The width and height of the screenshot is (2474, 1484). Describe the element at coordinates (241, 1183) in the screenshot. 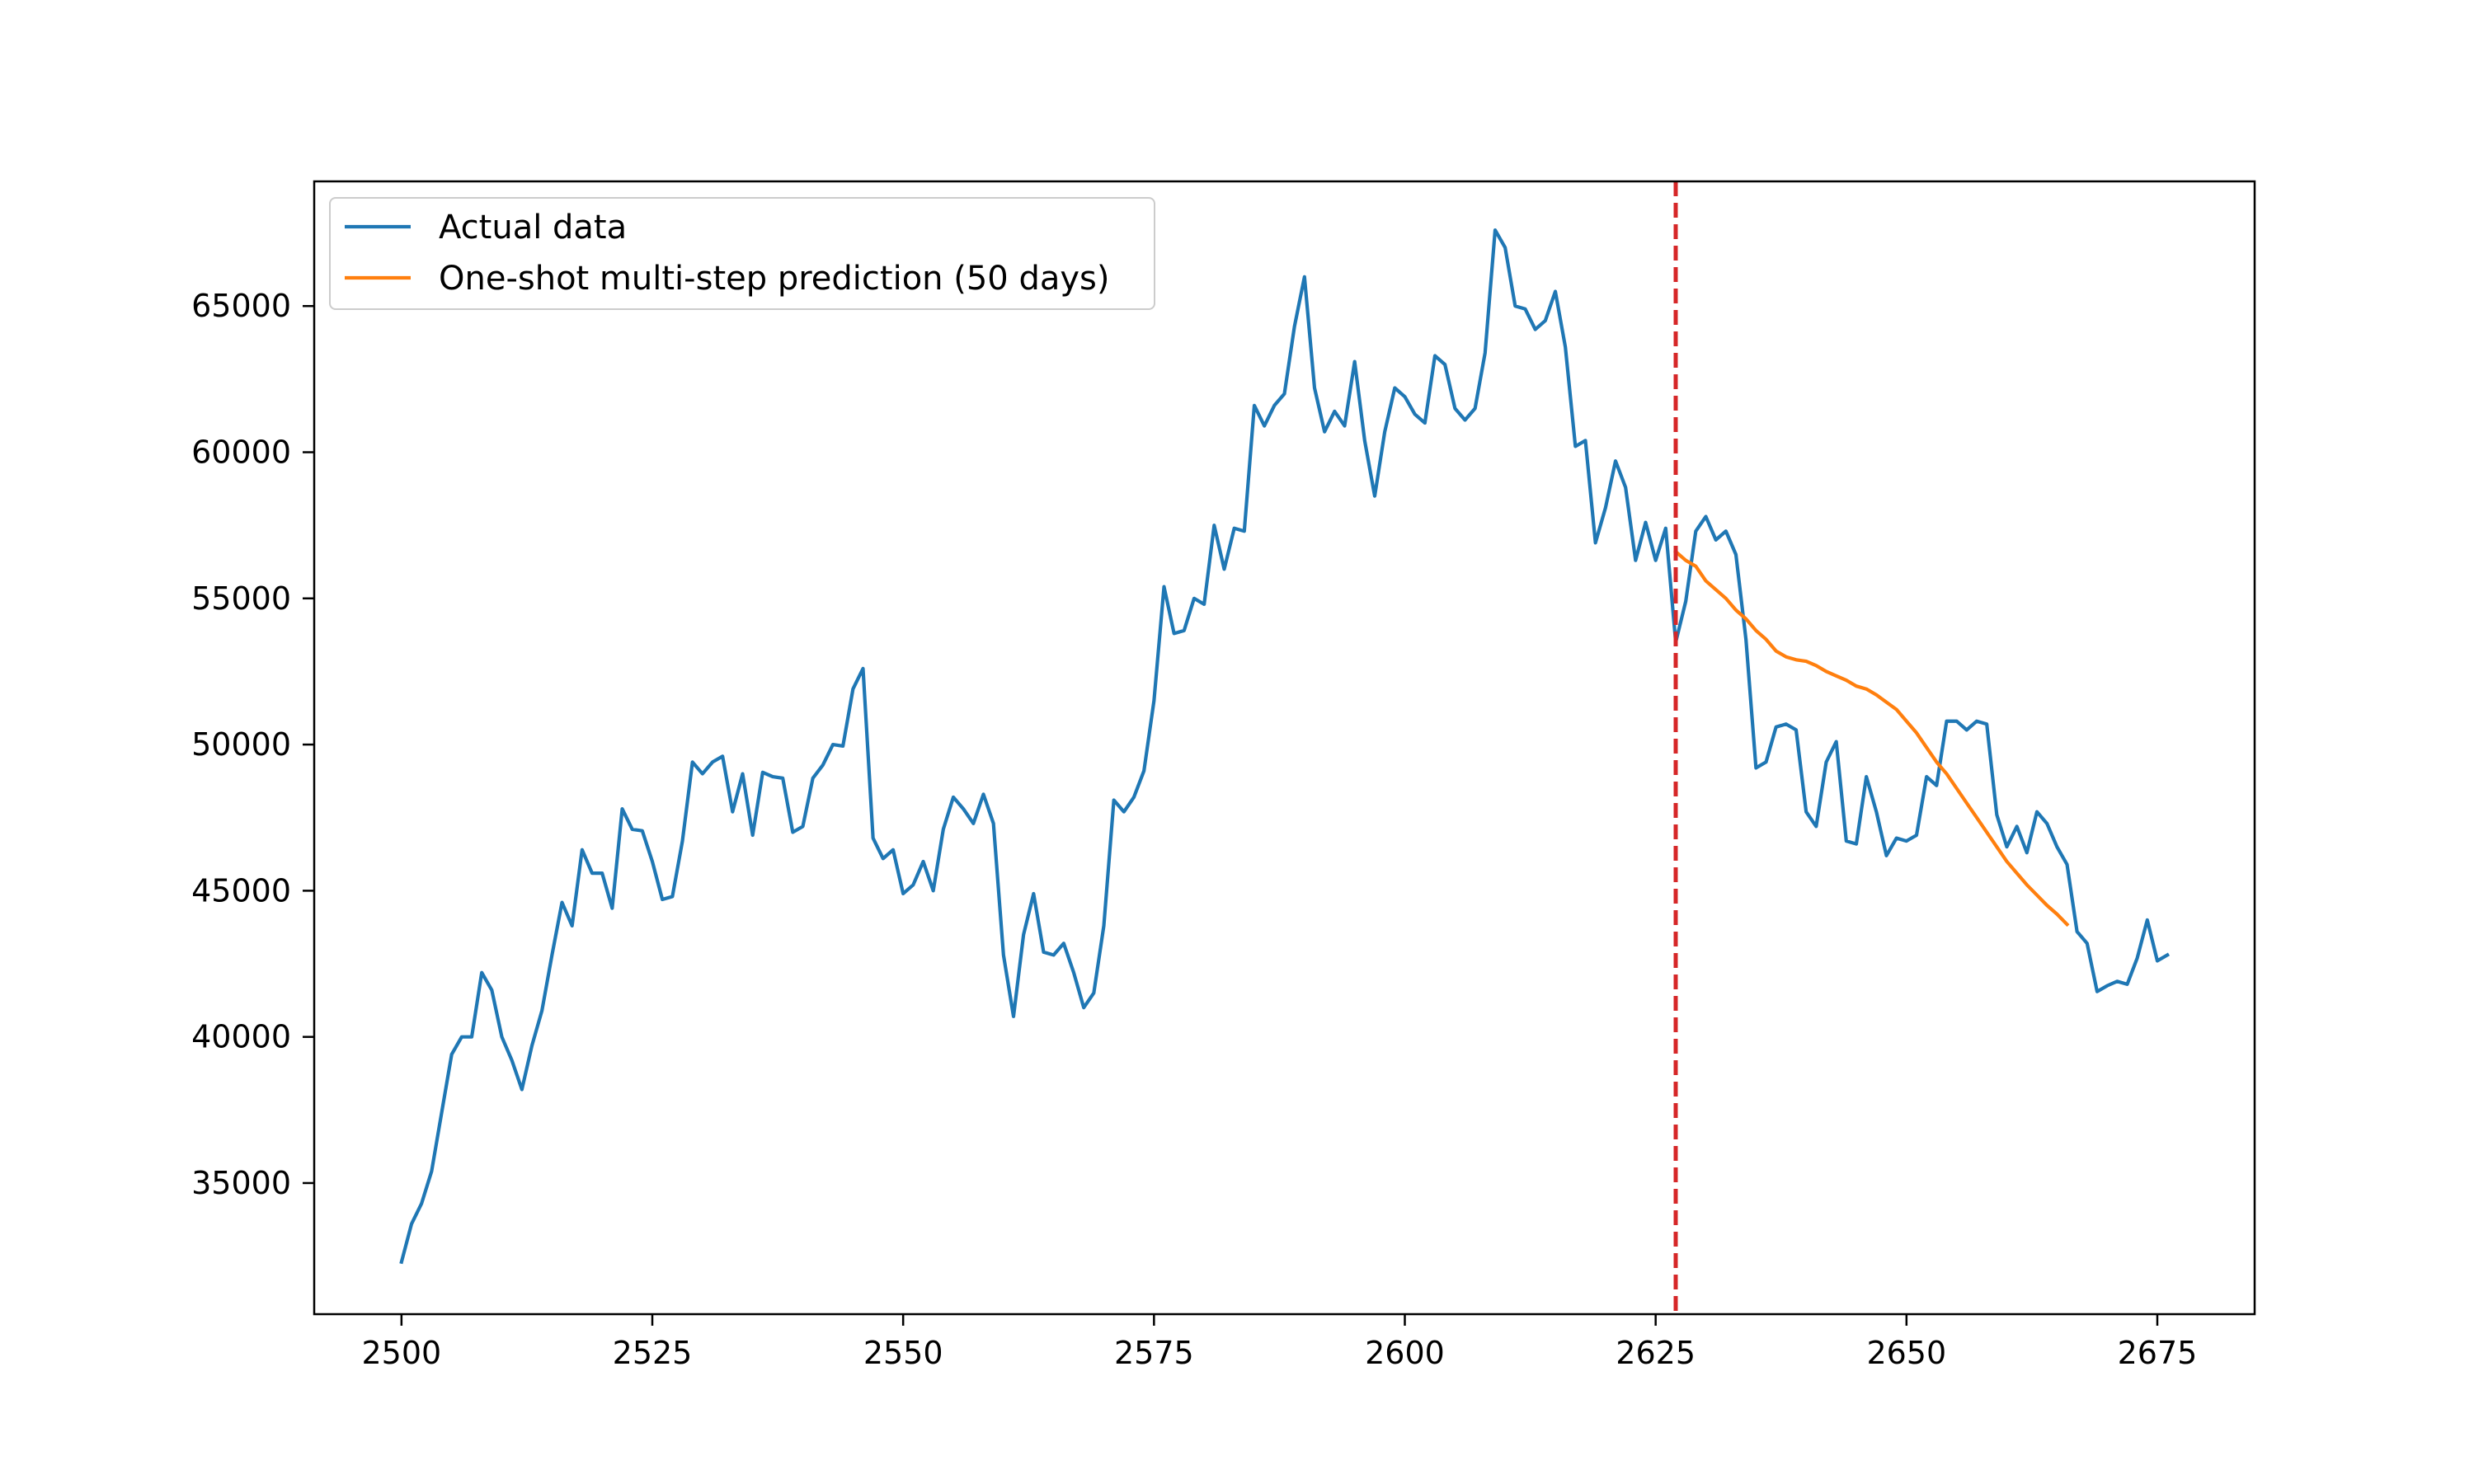

I see `y-tick-label: 35000` at that location.